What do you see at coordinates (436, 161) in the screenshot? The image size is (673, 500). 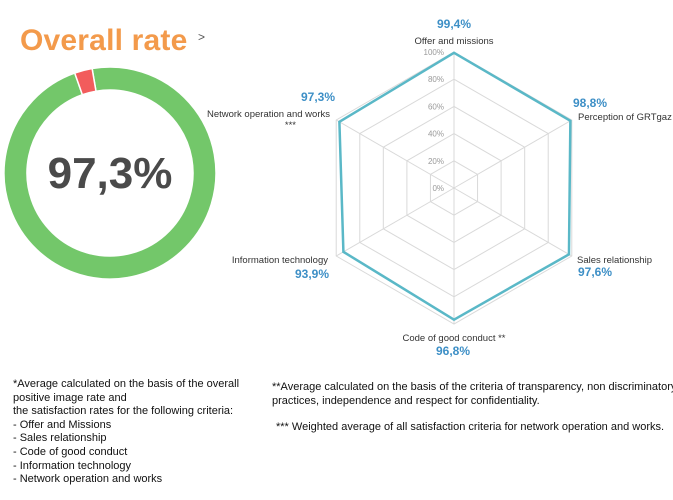 I see `radar-tick-label: 20%` at bounding box center [436, 161].